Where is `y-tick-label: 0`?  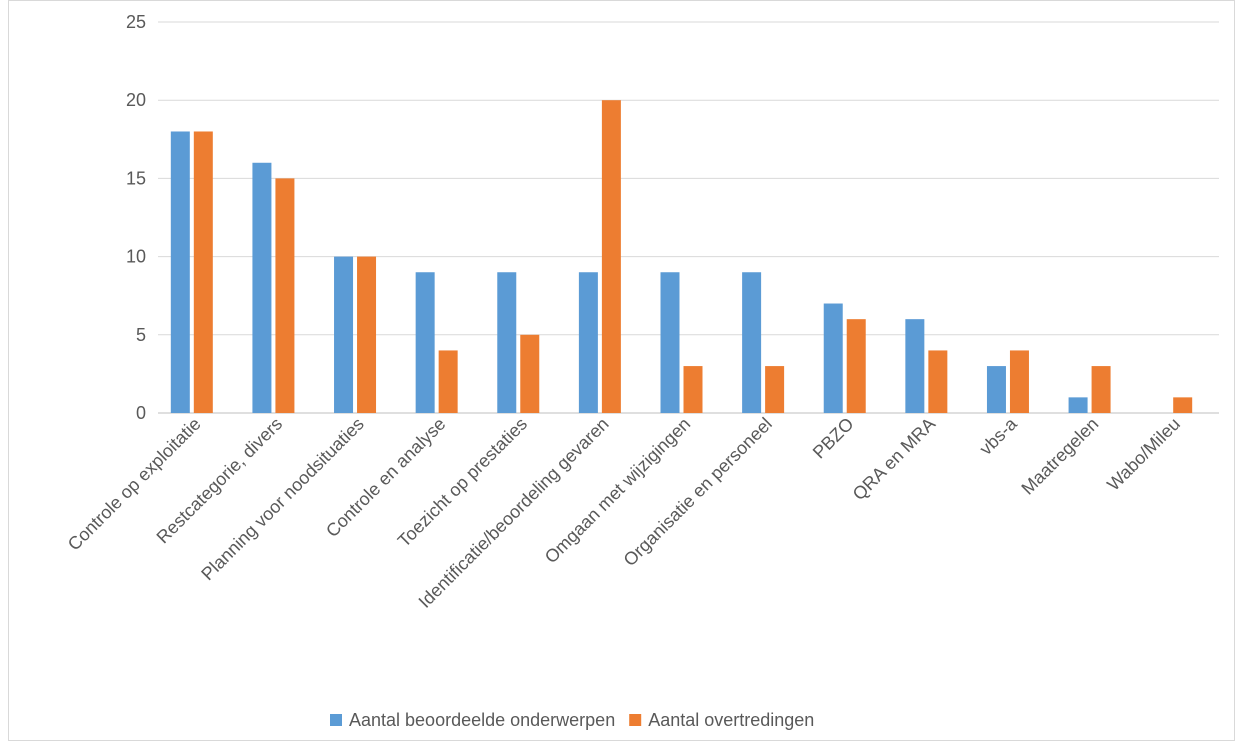
y-tick-label: 0 is located at coordinates (141, 413).